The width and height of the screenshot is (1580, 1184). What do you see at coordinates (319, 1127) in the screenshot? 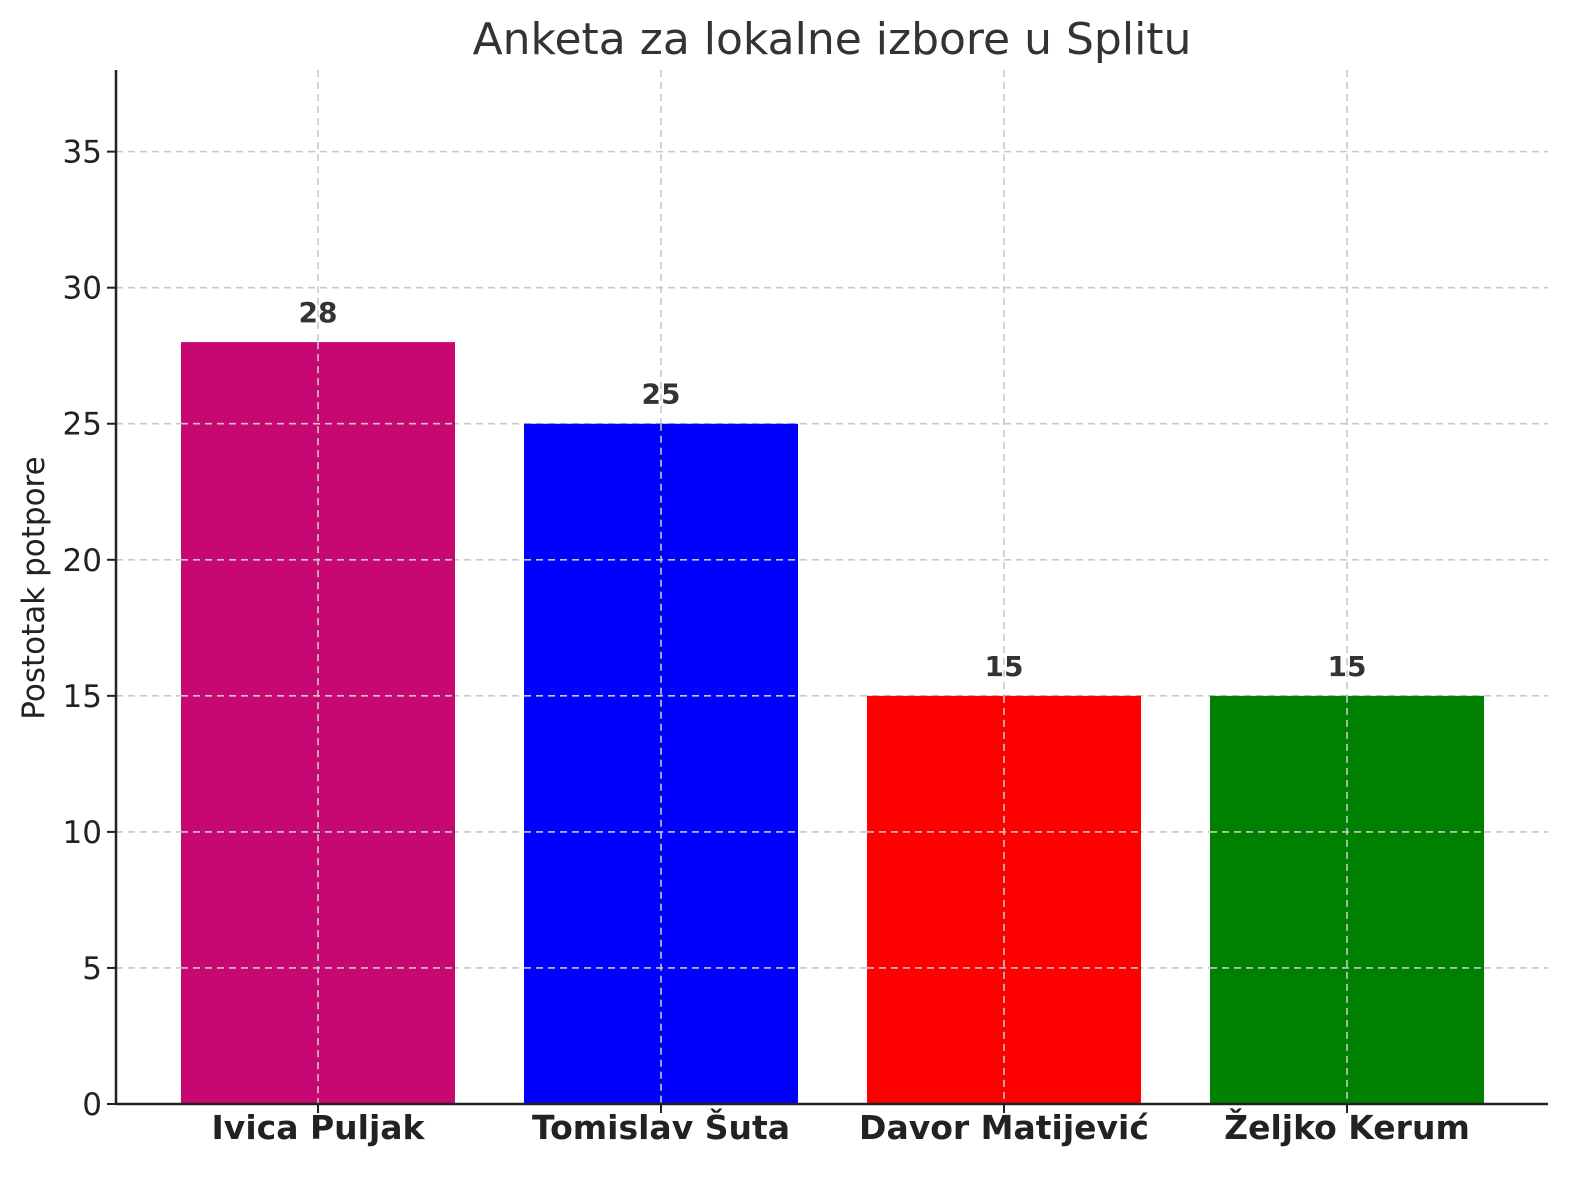
I see `x-tick-label: Ivica Puljak` at bounding box center [319, 1127].